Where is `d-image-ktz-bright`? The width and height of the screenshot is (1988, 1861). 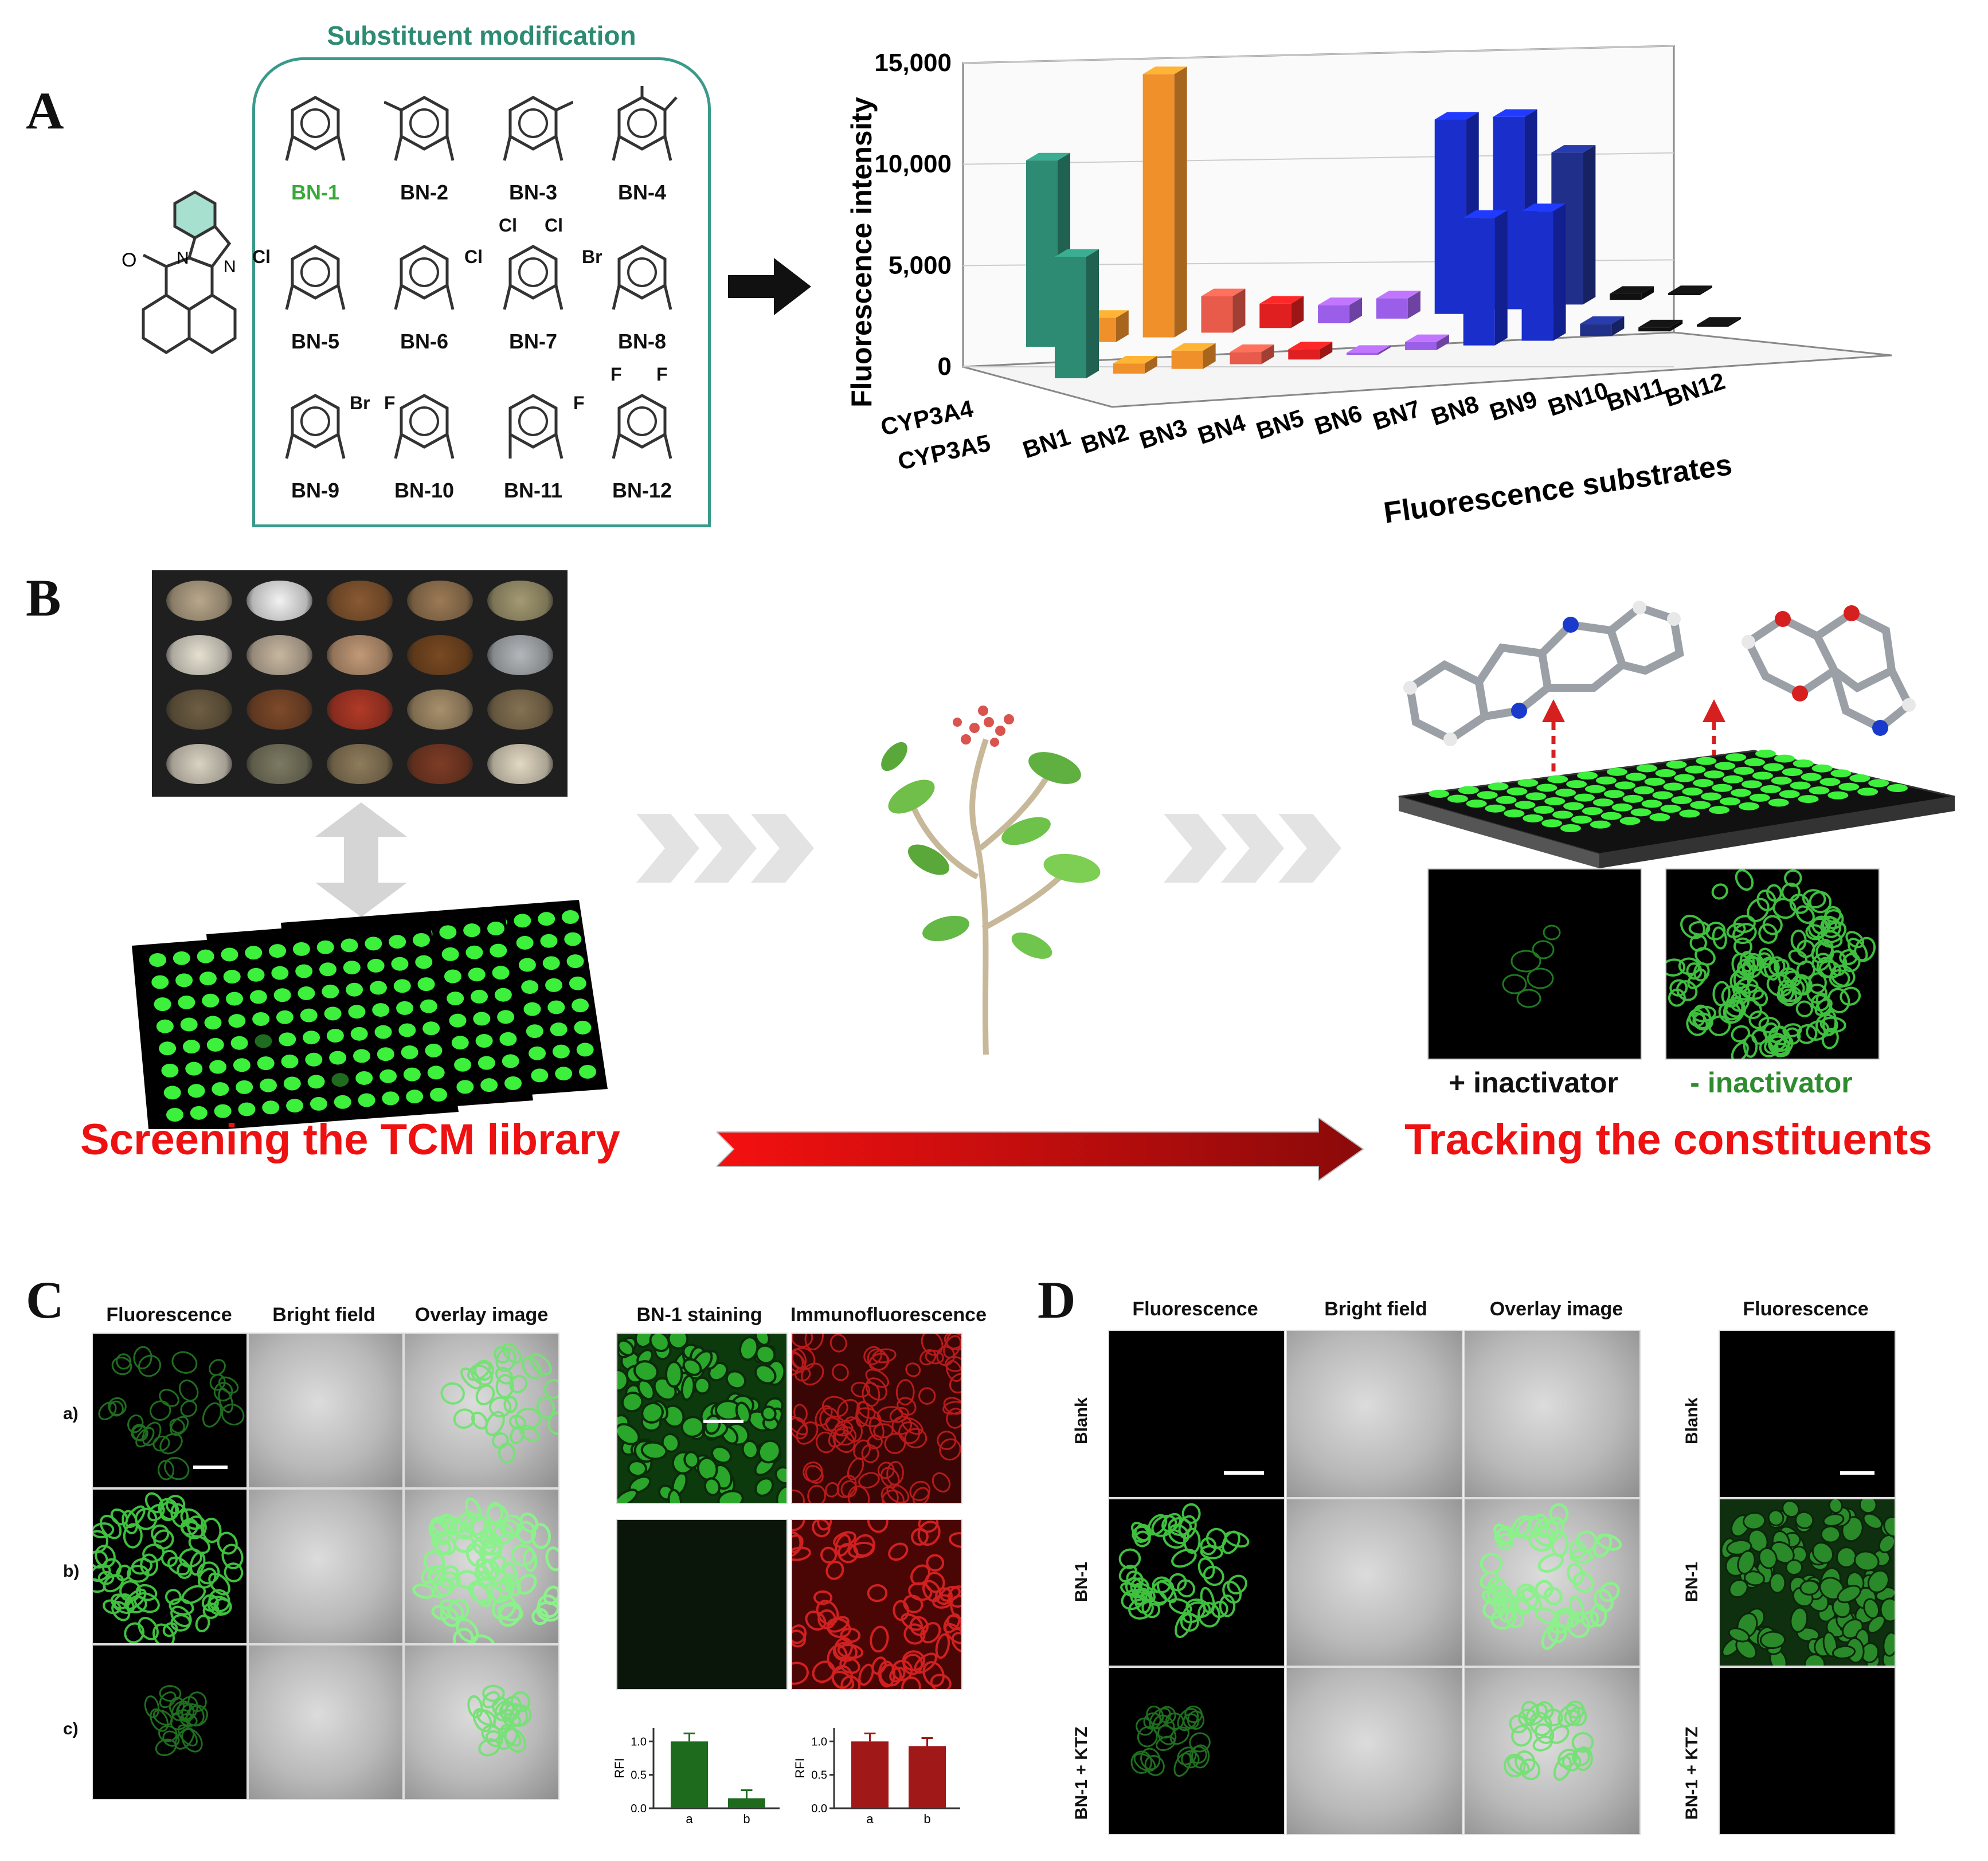 d-image-ktz-bright is located at coordinates (1374, 1751).